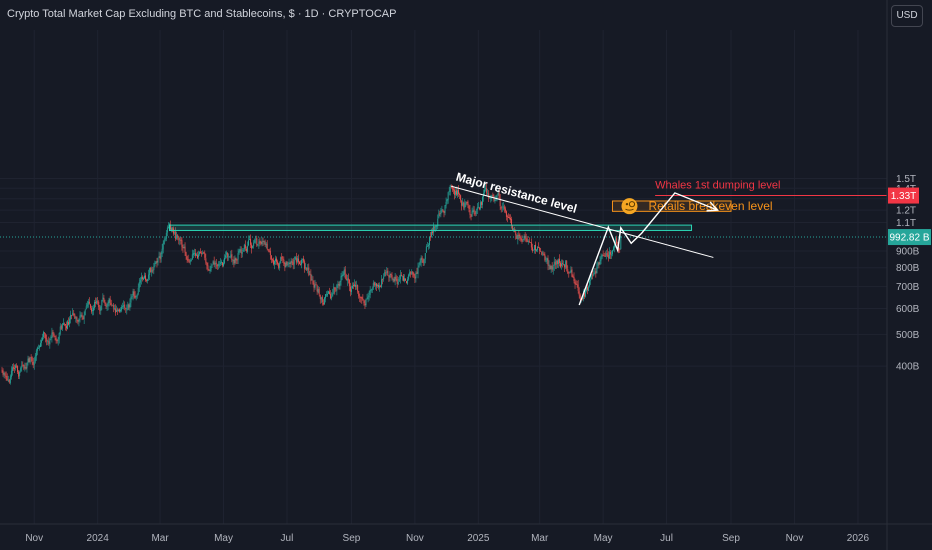 This screenshot has height=550, width=932. What do you see at coordinates (632, 204) in the screenshot?
I see `emoji-monocle` at bounding box center [632, 204].